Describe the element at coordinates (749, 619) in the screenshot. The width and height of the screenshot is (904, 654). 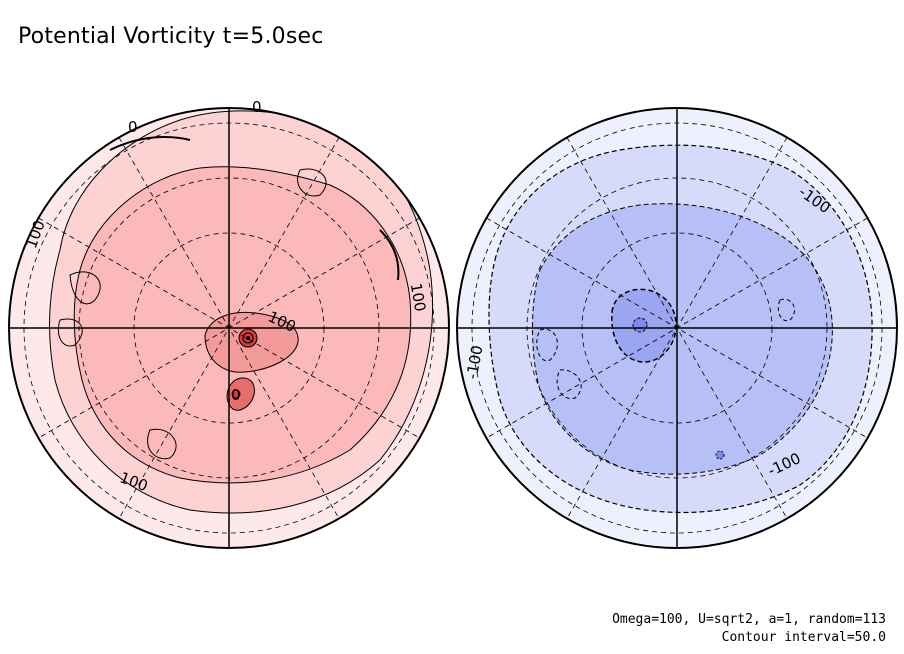
I see `parameters-text: Omega=100, U=sqrt2, a=1, random=113` at that location.